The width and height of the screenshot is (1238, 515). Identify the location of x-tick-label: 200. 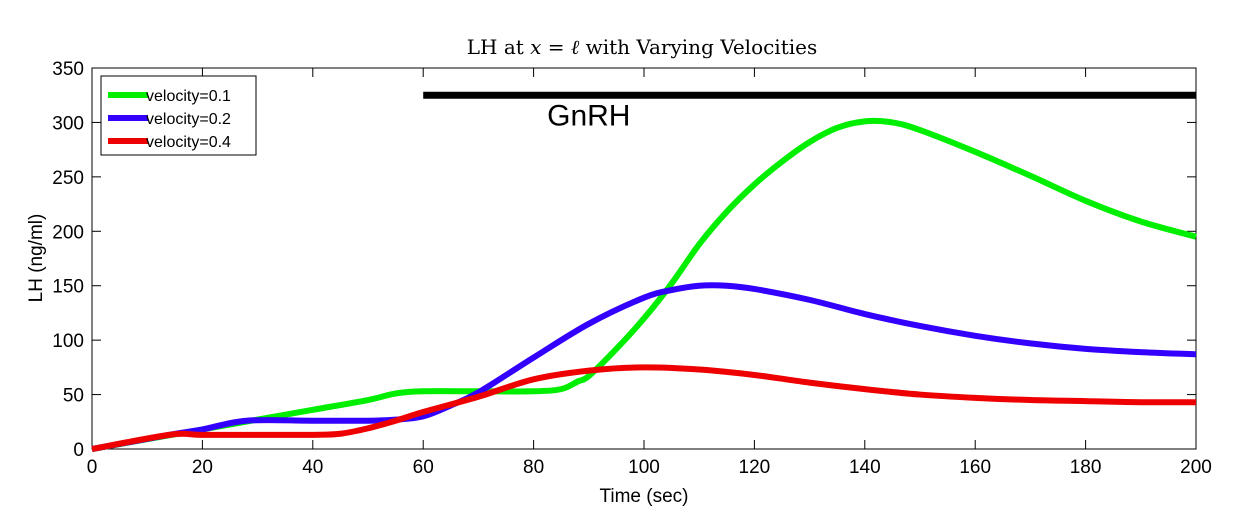
(1196, 467).